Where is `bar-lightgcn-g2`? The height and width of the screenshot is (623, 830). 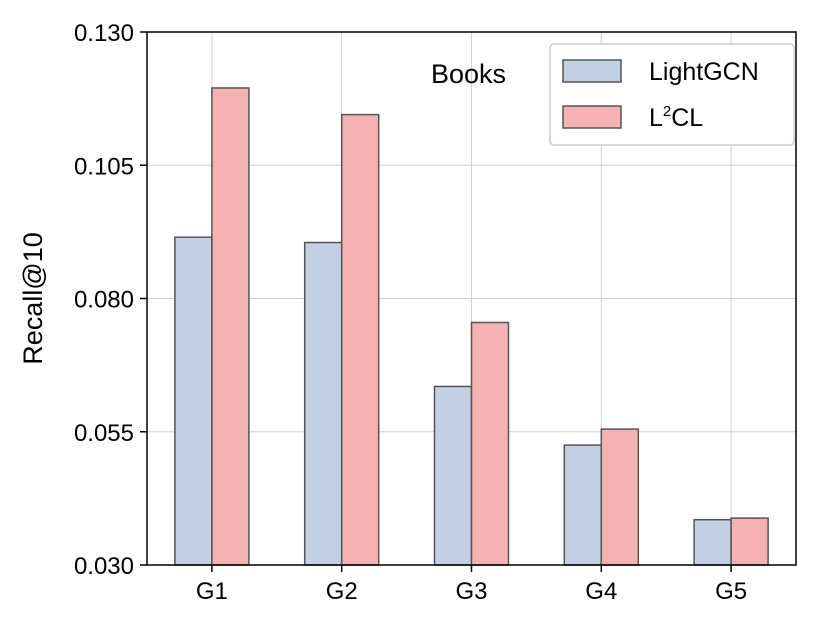 bar-lightgcn-g2 is located at coordinates (323, 403).